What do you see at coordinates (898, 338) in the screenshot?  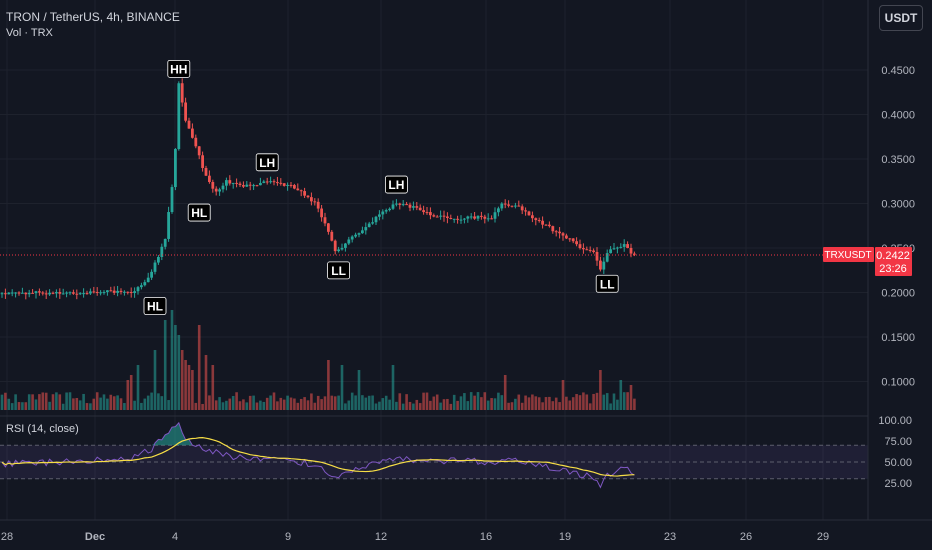 I see `price-tick-label: 0.1500` at bounding box center [898, 338].